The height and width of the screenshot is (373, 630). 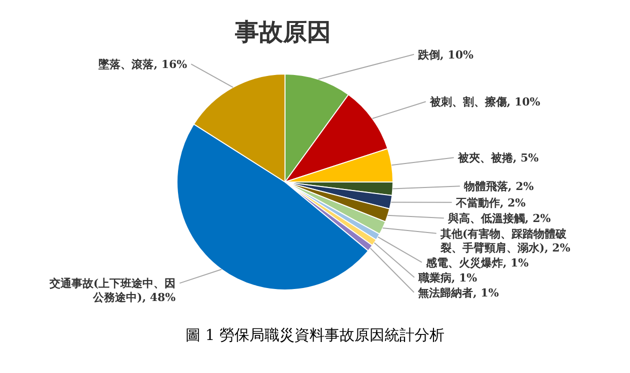 I want to click on chart-title: 事故原因, so click(x=282, y=32).